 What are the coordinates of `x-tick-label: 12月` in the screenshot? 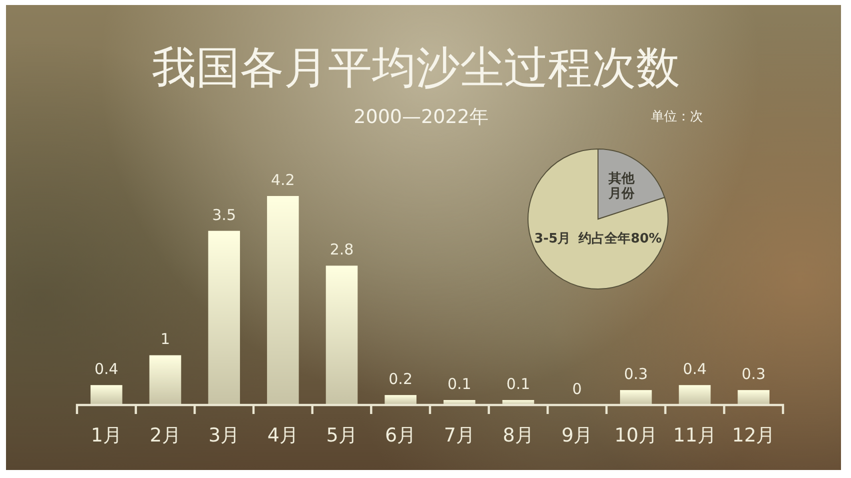 It's located at (754, 435).